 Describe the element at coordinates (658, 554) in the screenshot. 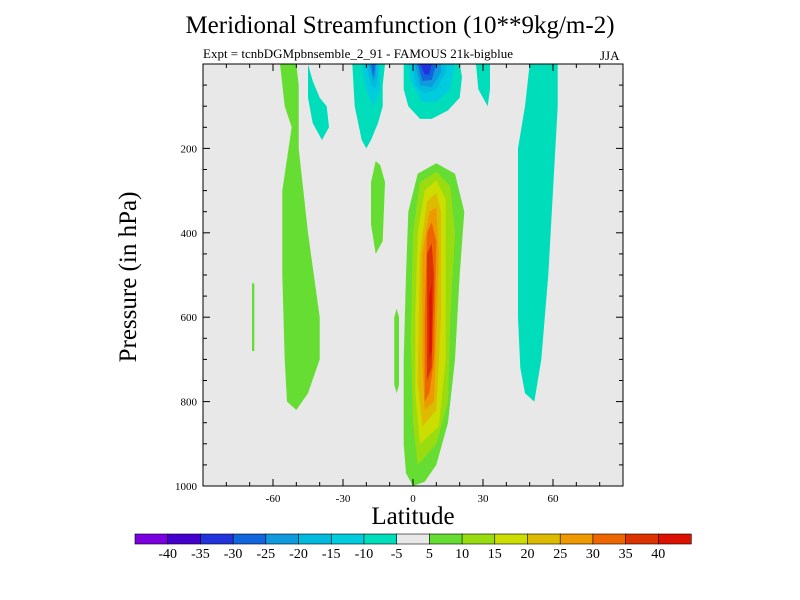

I see `colorbar-label: 40` at that location.